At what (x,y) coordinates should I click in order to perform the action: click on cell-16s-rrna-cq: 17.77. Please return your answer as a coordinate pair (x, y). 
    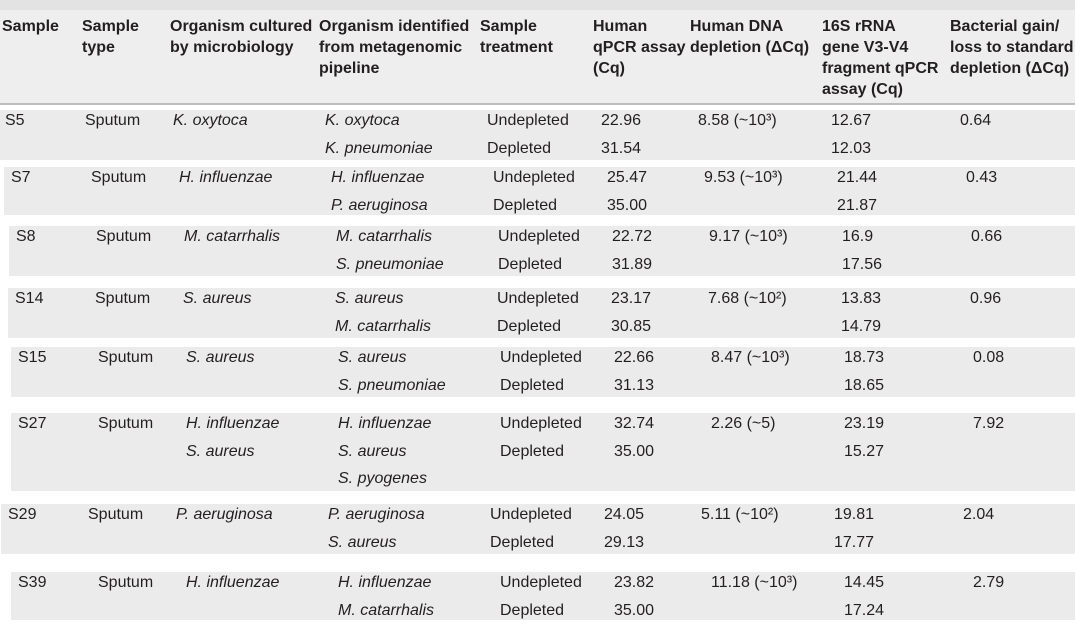
    Looking at the image, I should click on (854, 542).